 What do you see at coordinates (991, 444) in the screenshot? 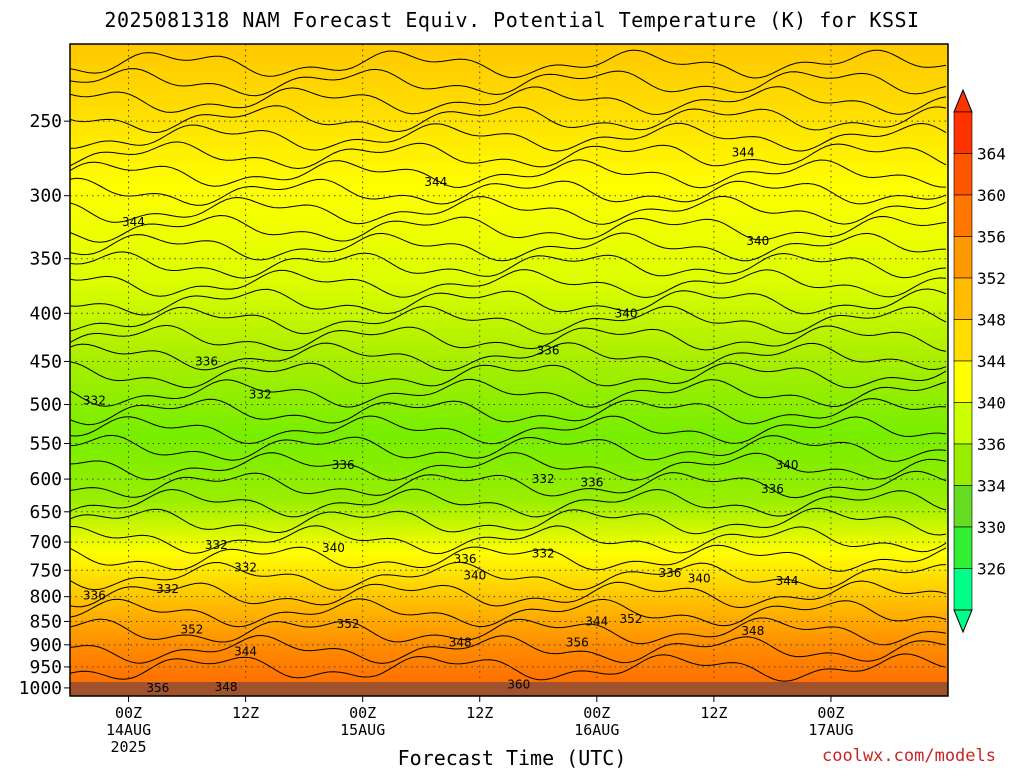
I see `colorbar-label: 336` at bounding box center [991, 444].